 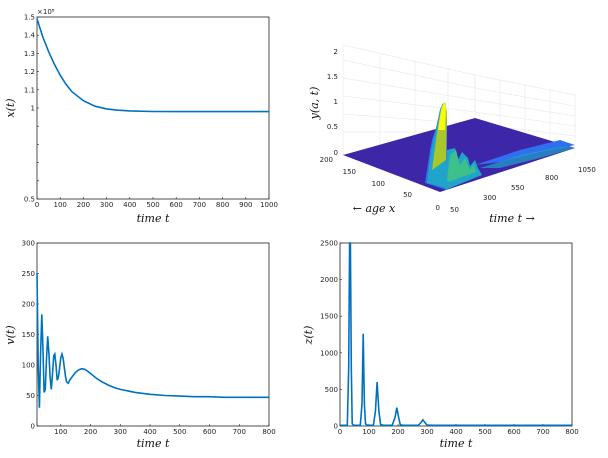 I want to click on svg-text: 100, so click(x=378, y=184).